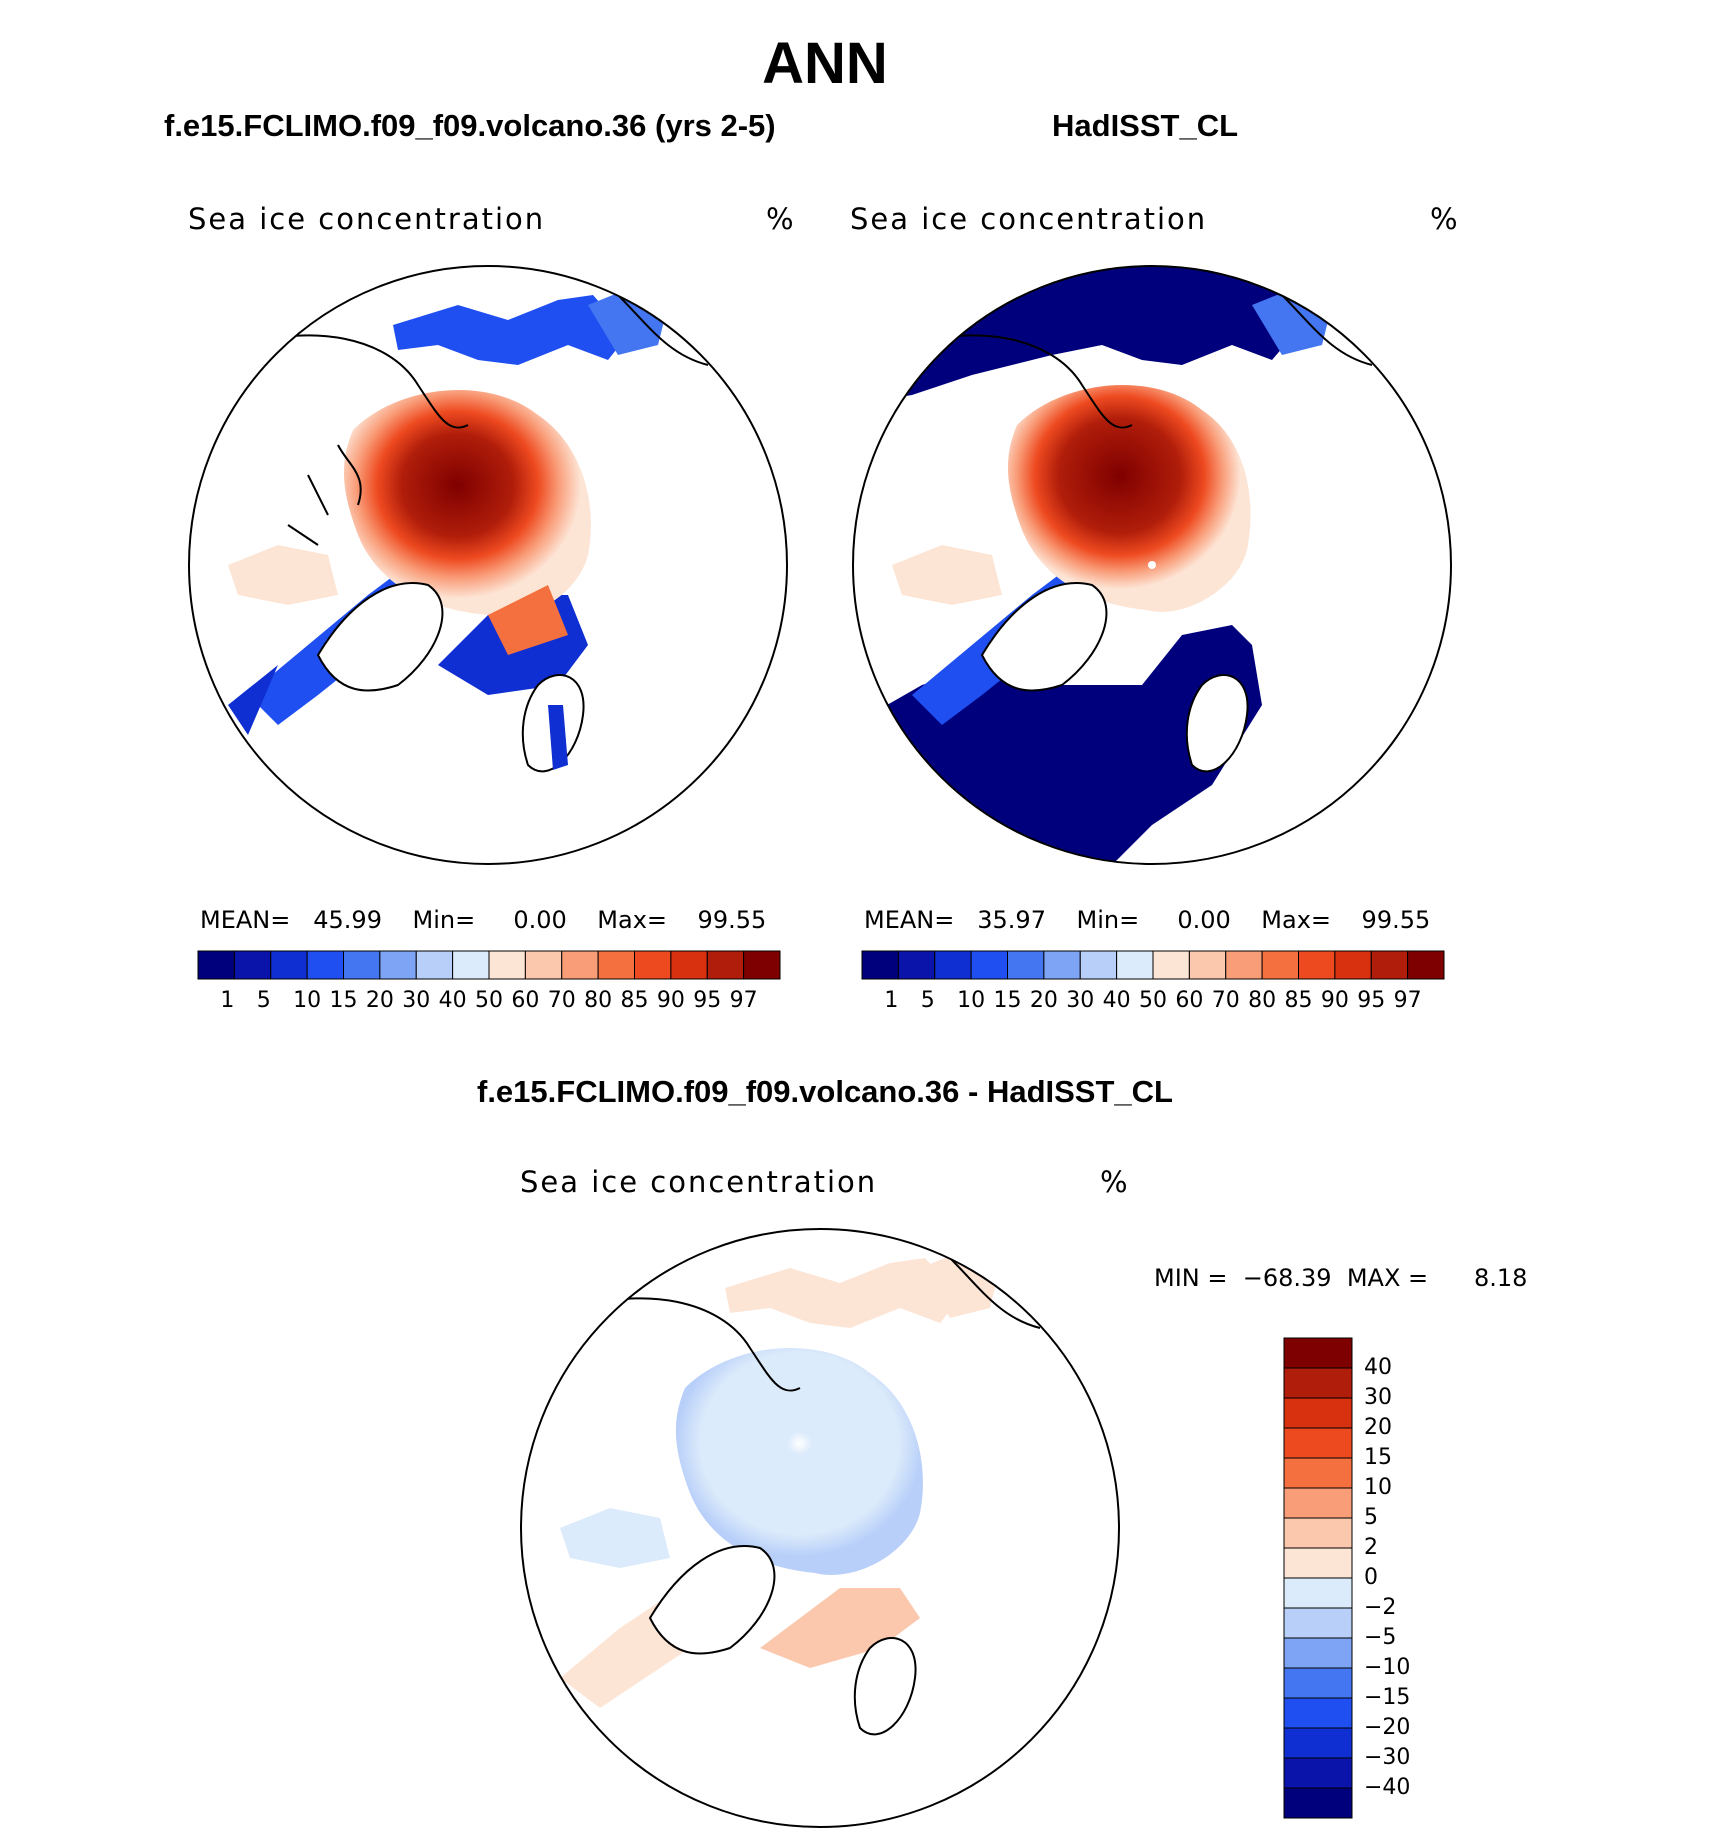  I want to click on colorbar-tick-label: 1, so click(891, 1000).